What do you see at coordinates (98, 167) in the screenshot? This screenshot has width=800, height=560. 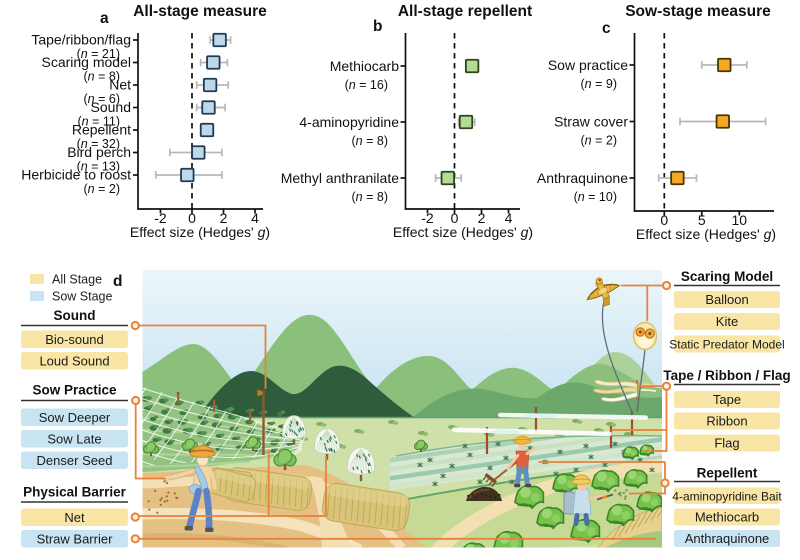 I see `svg-text: (n = 13)` at bounding box center [98, 167].